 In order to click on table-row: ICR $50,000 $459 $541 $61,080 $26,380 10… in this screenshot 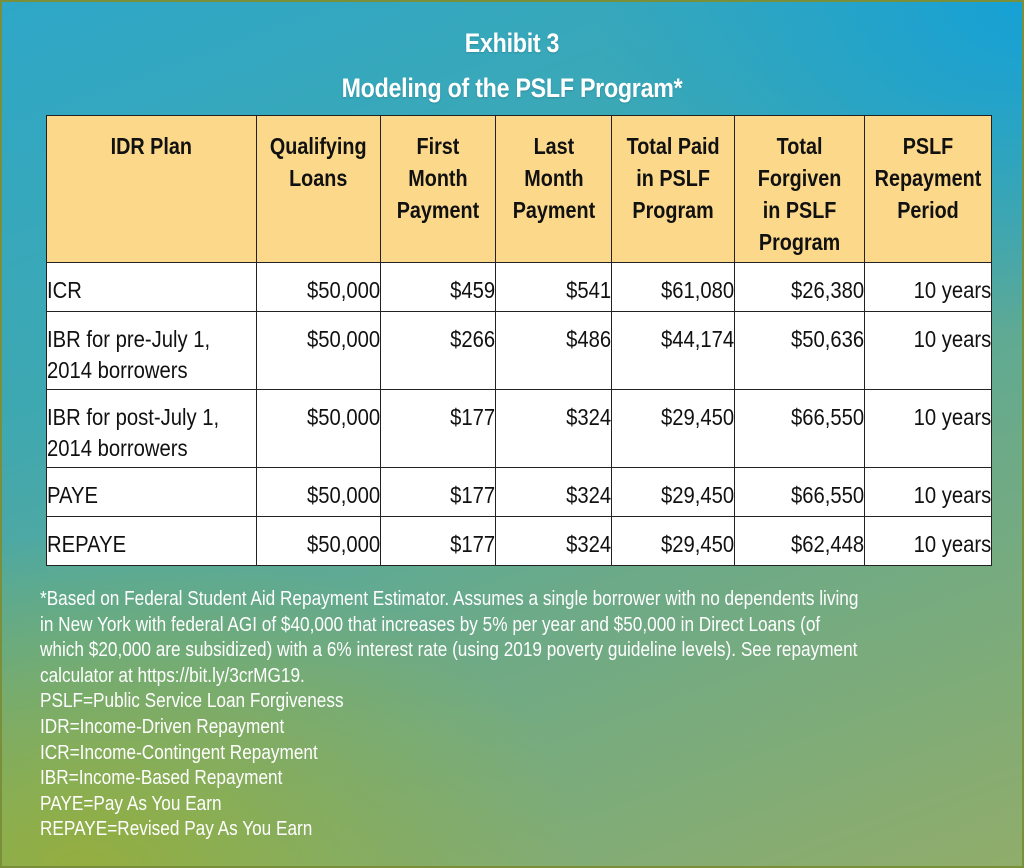, I will do `click(519, 287)`.